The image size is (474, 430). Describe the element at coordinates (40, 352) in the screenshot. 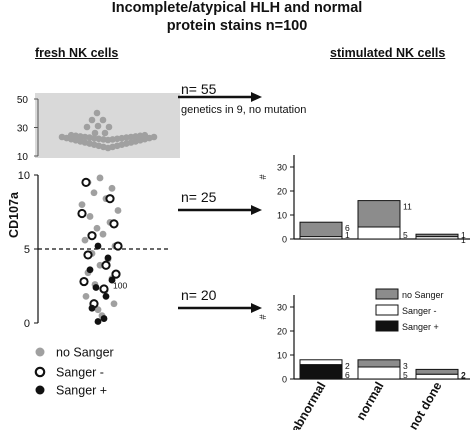

I see `legend-marker-no-sanger` at that location.